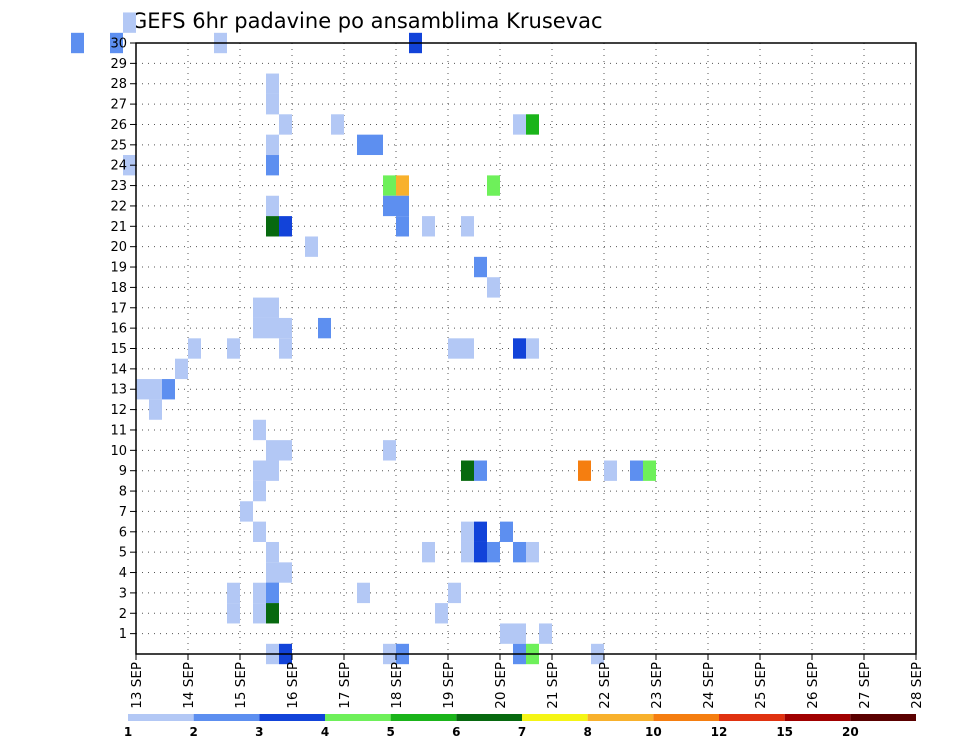 The image size is (960, 742). Describe the element at coordinates (719, 732) in the screenshot. I see `color-level-label: 12` at that location.